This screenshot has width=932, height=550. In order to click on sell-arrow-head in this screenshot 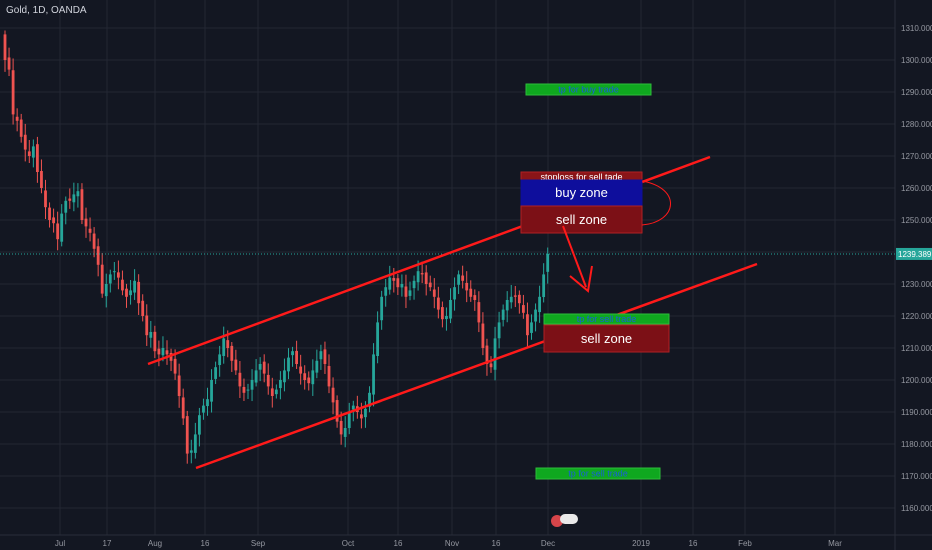, I will do `click(581, 279)`.